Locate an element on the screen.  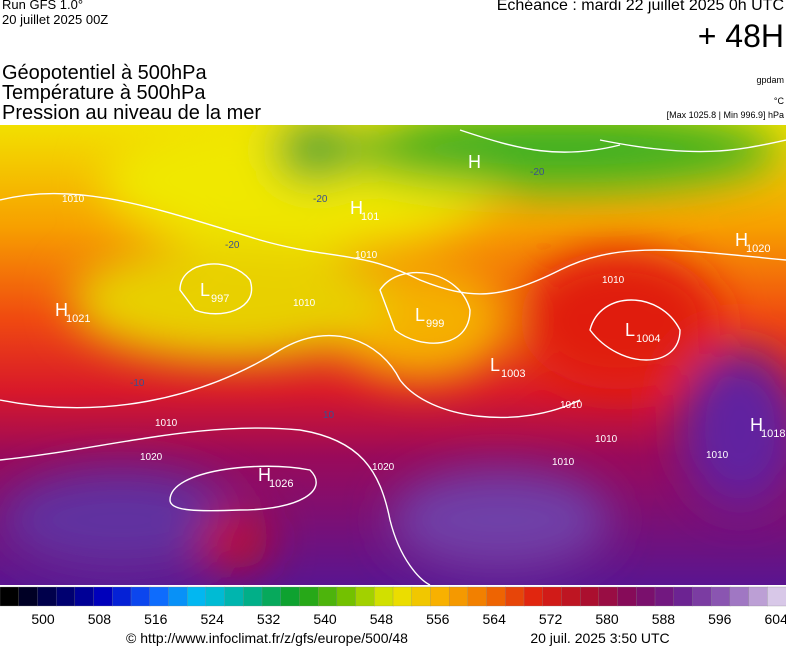
colorbar-label: 548 is located at coordinates (382, 619).